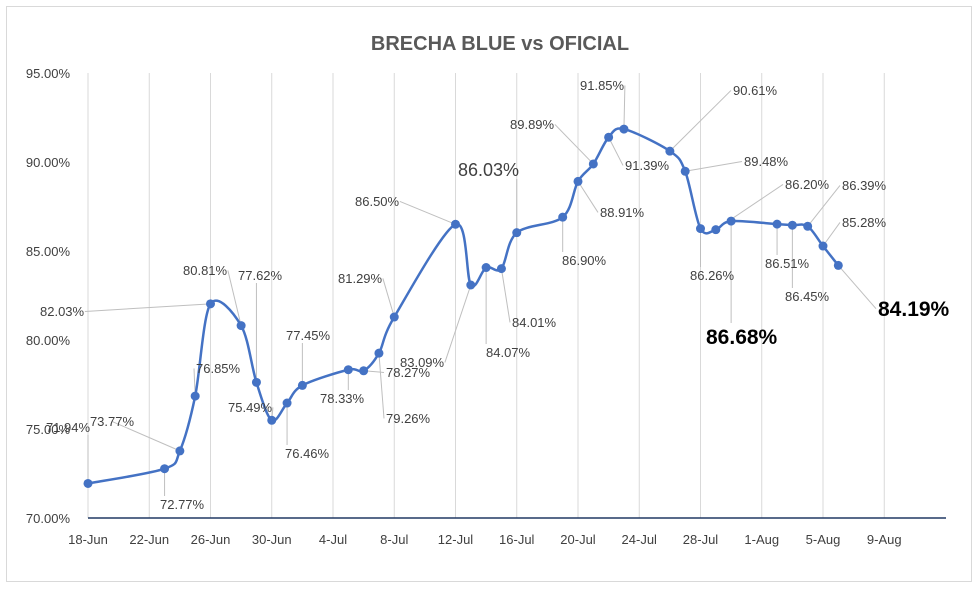  I want to click on x-tick-label: 8-Jul, so click(394, 539).